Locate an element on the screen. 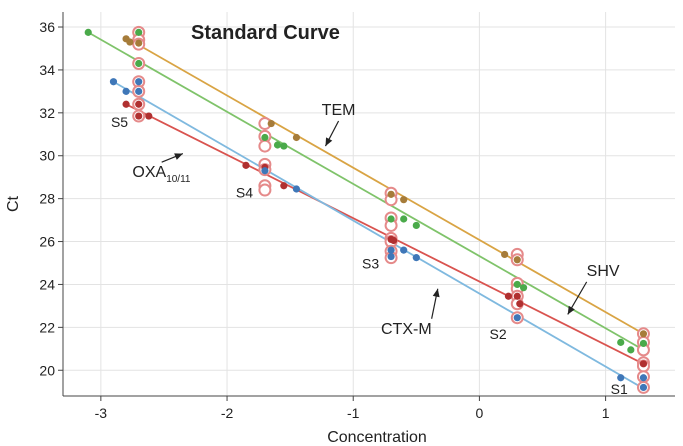 This screenshot has width=683, height=446. chart-title: Standard Curve is located at coordinates (265, 33).